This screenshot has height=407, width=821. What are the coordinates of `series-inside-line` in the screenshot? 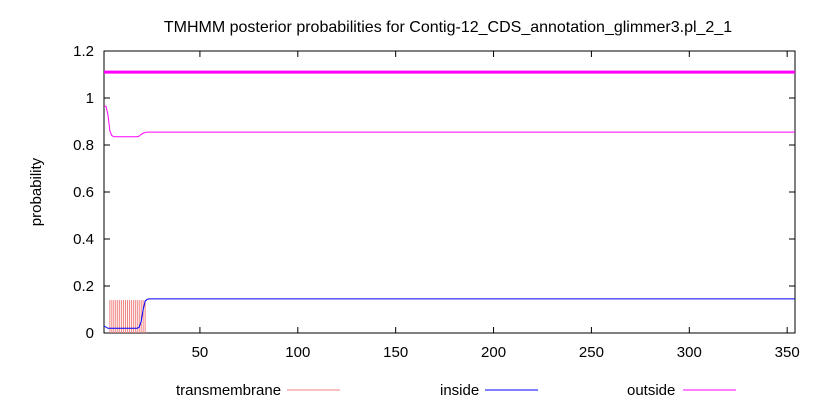 It's located at (449, 313).